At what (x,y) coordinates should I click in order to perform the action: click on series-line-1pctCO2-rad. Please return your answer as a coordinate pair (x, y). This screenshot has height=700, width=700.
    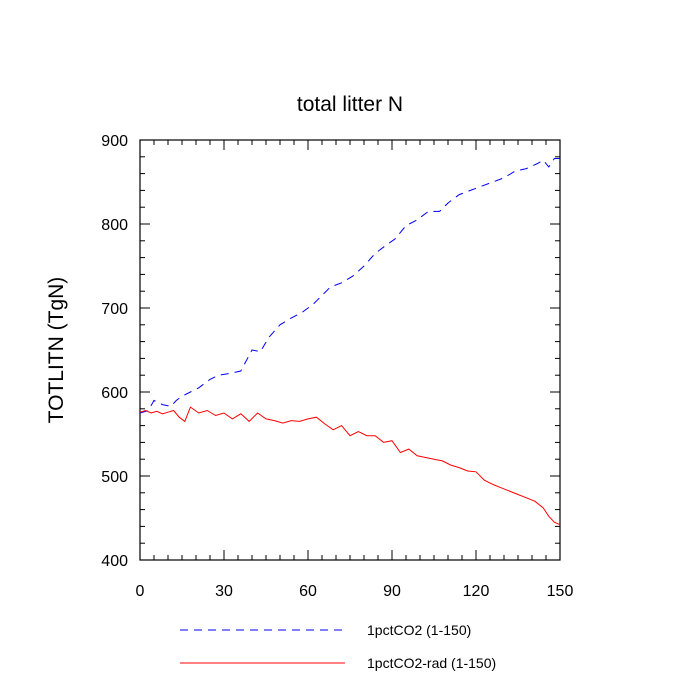
    Looking at the image, I should click on (350, 466).